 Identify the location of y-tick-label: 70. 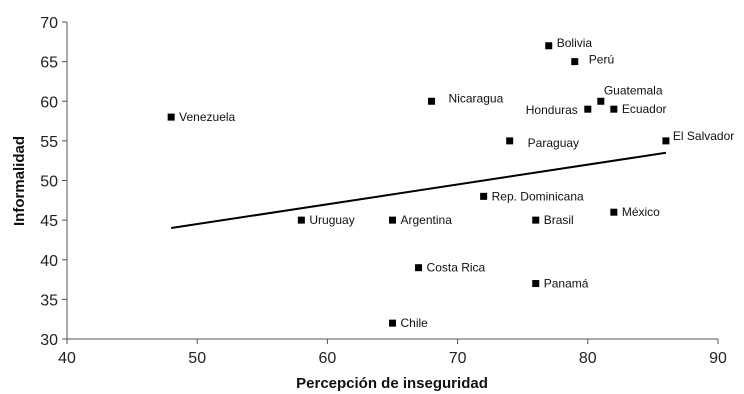
(49, 23).